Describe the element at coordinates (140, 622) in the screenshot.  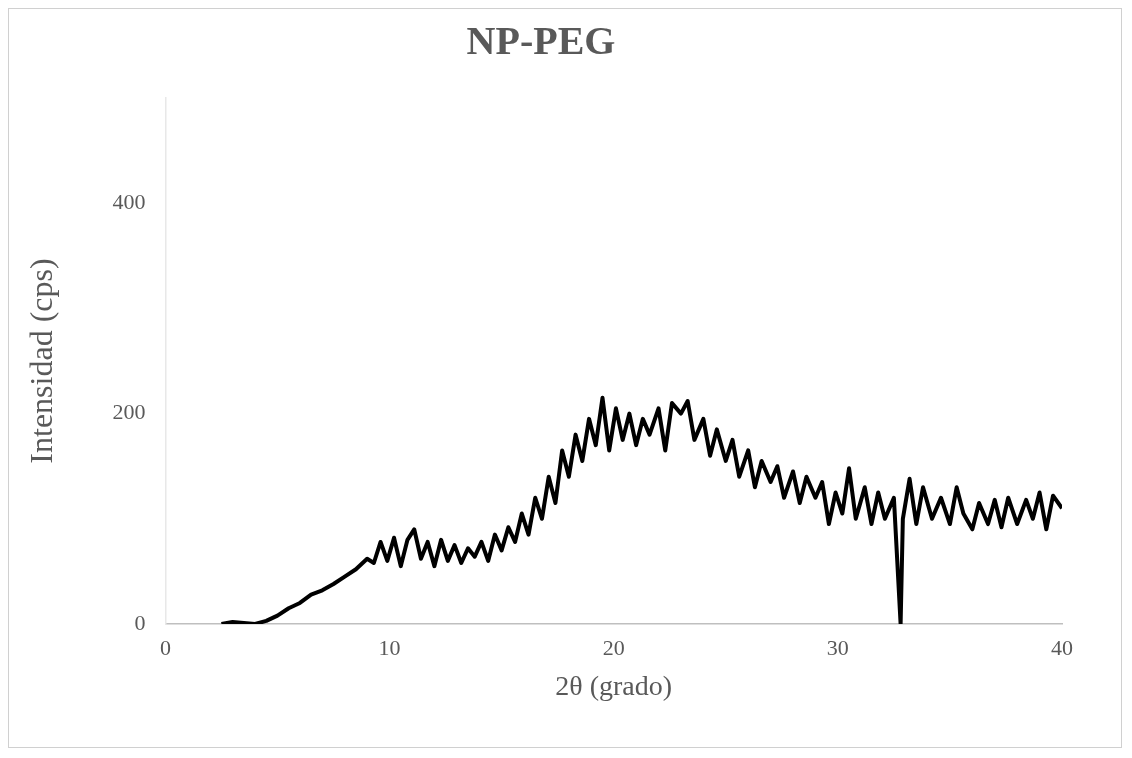
I see `y-tick-label: 0` at that location.